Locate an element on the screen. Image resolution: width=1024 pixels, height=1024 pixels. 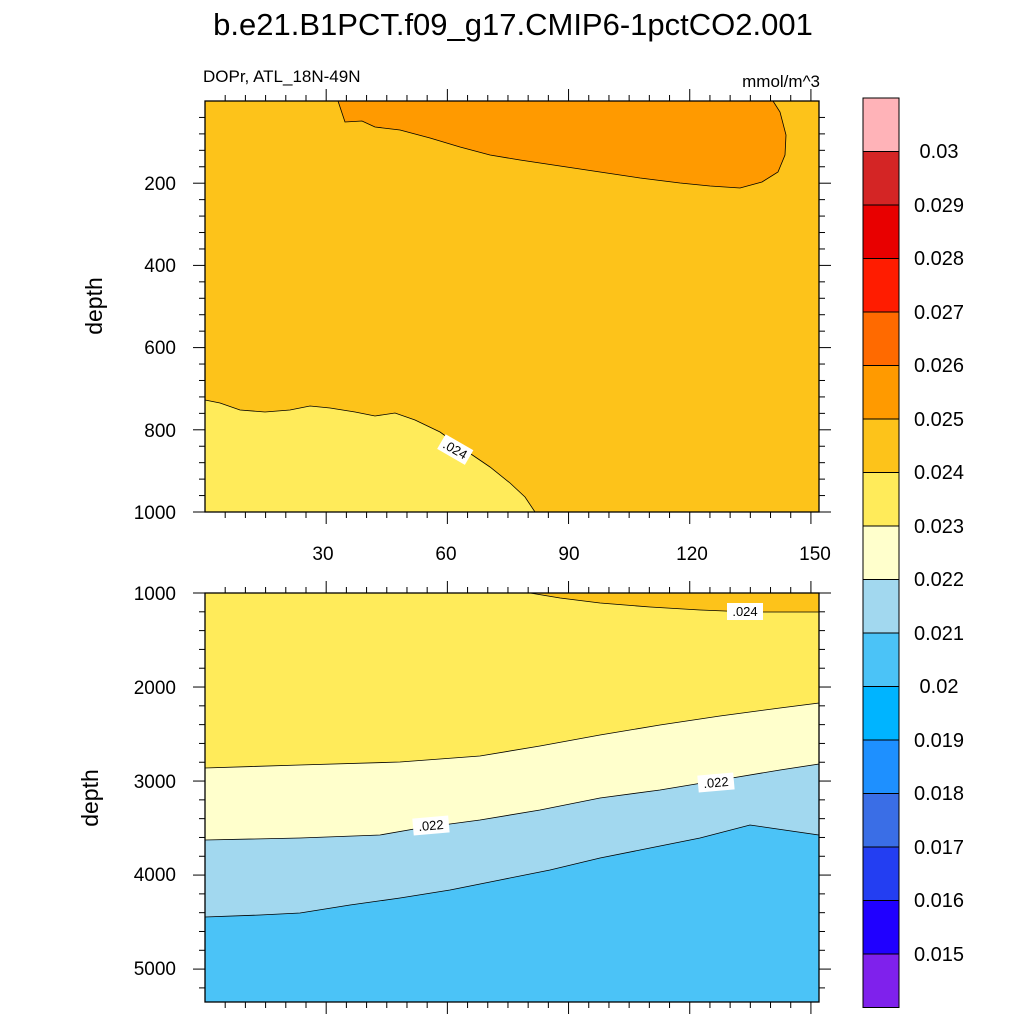
colorbar-label: 0.029 is located at coordinates (939, 206).